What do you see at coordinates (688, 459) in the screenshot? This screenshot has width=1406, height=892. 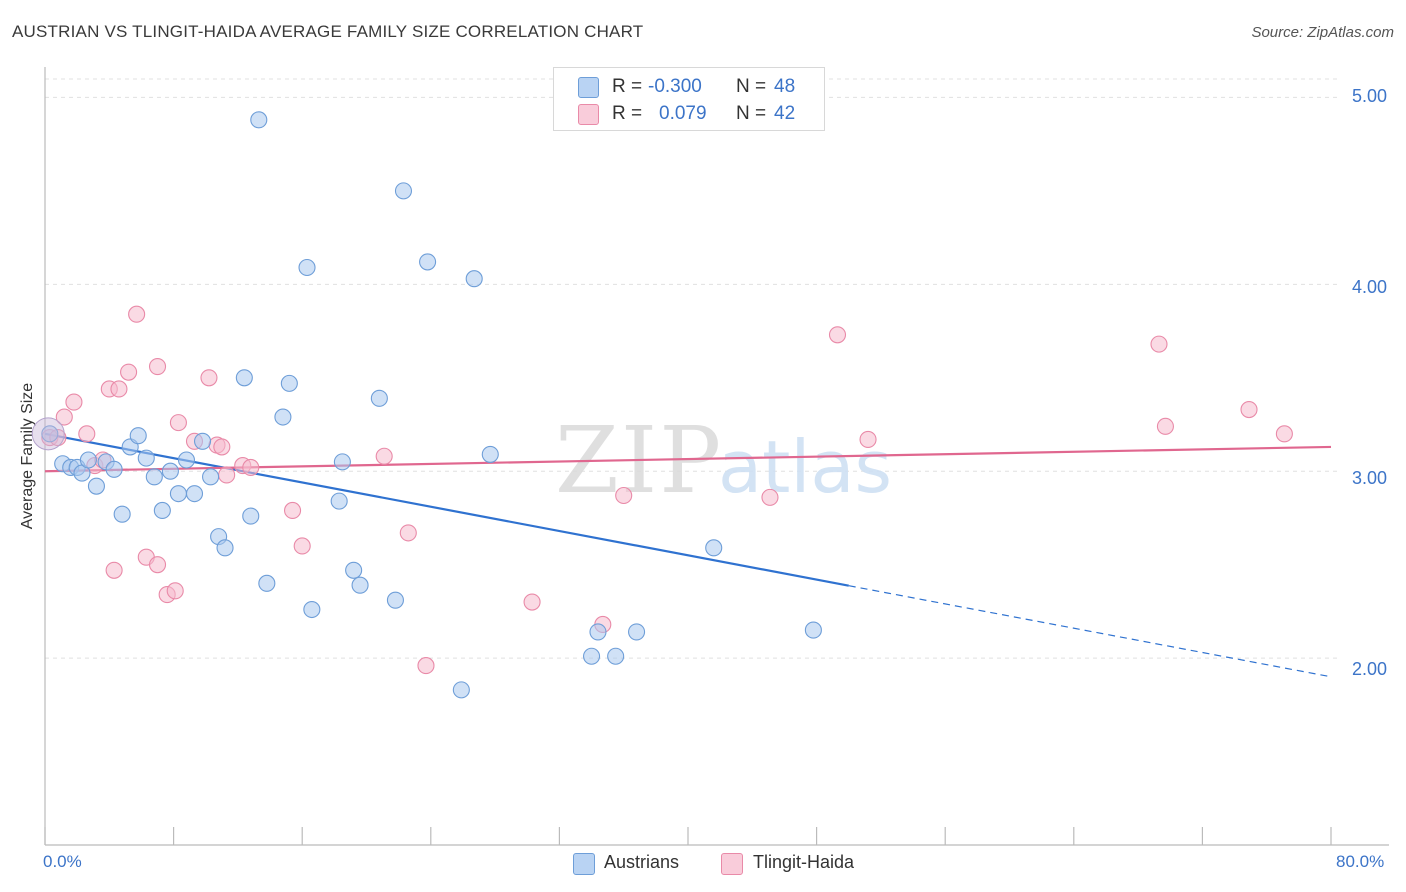 I see `trend-line-tlingit` at bounding box center [688, 459].